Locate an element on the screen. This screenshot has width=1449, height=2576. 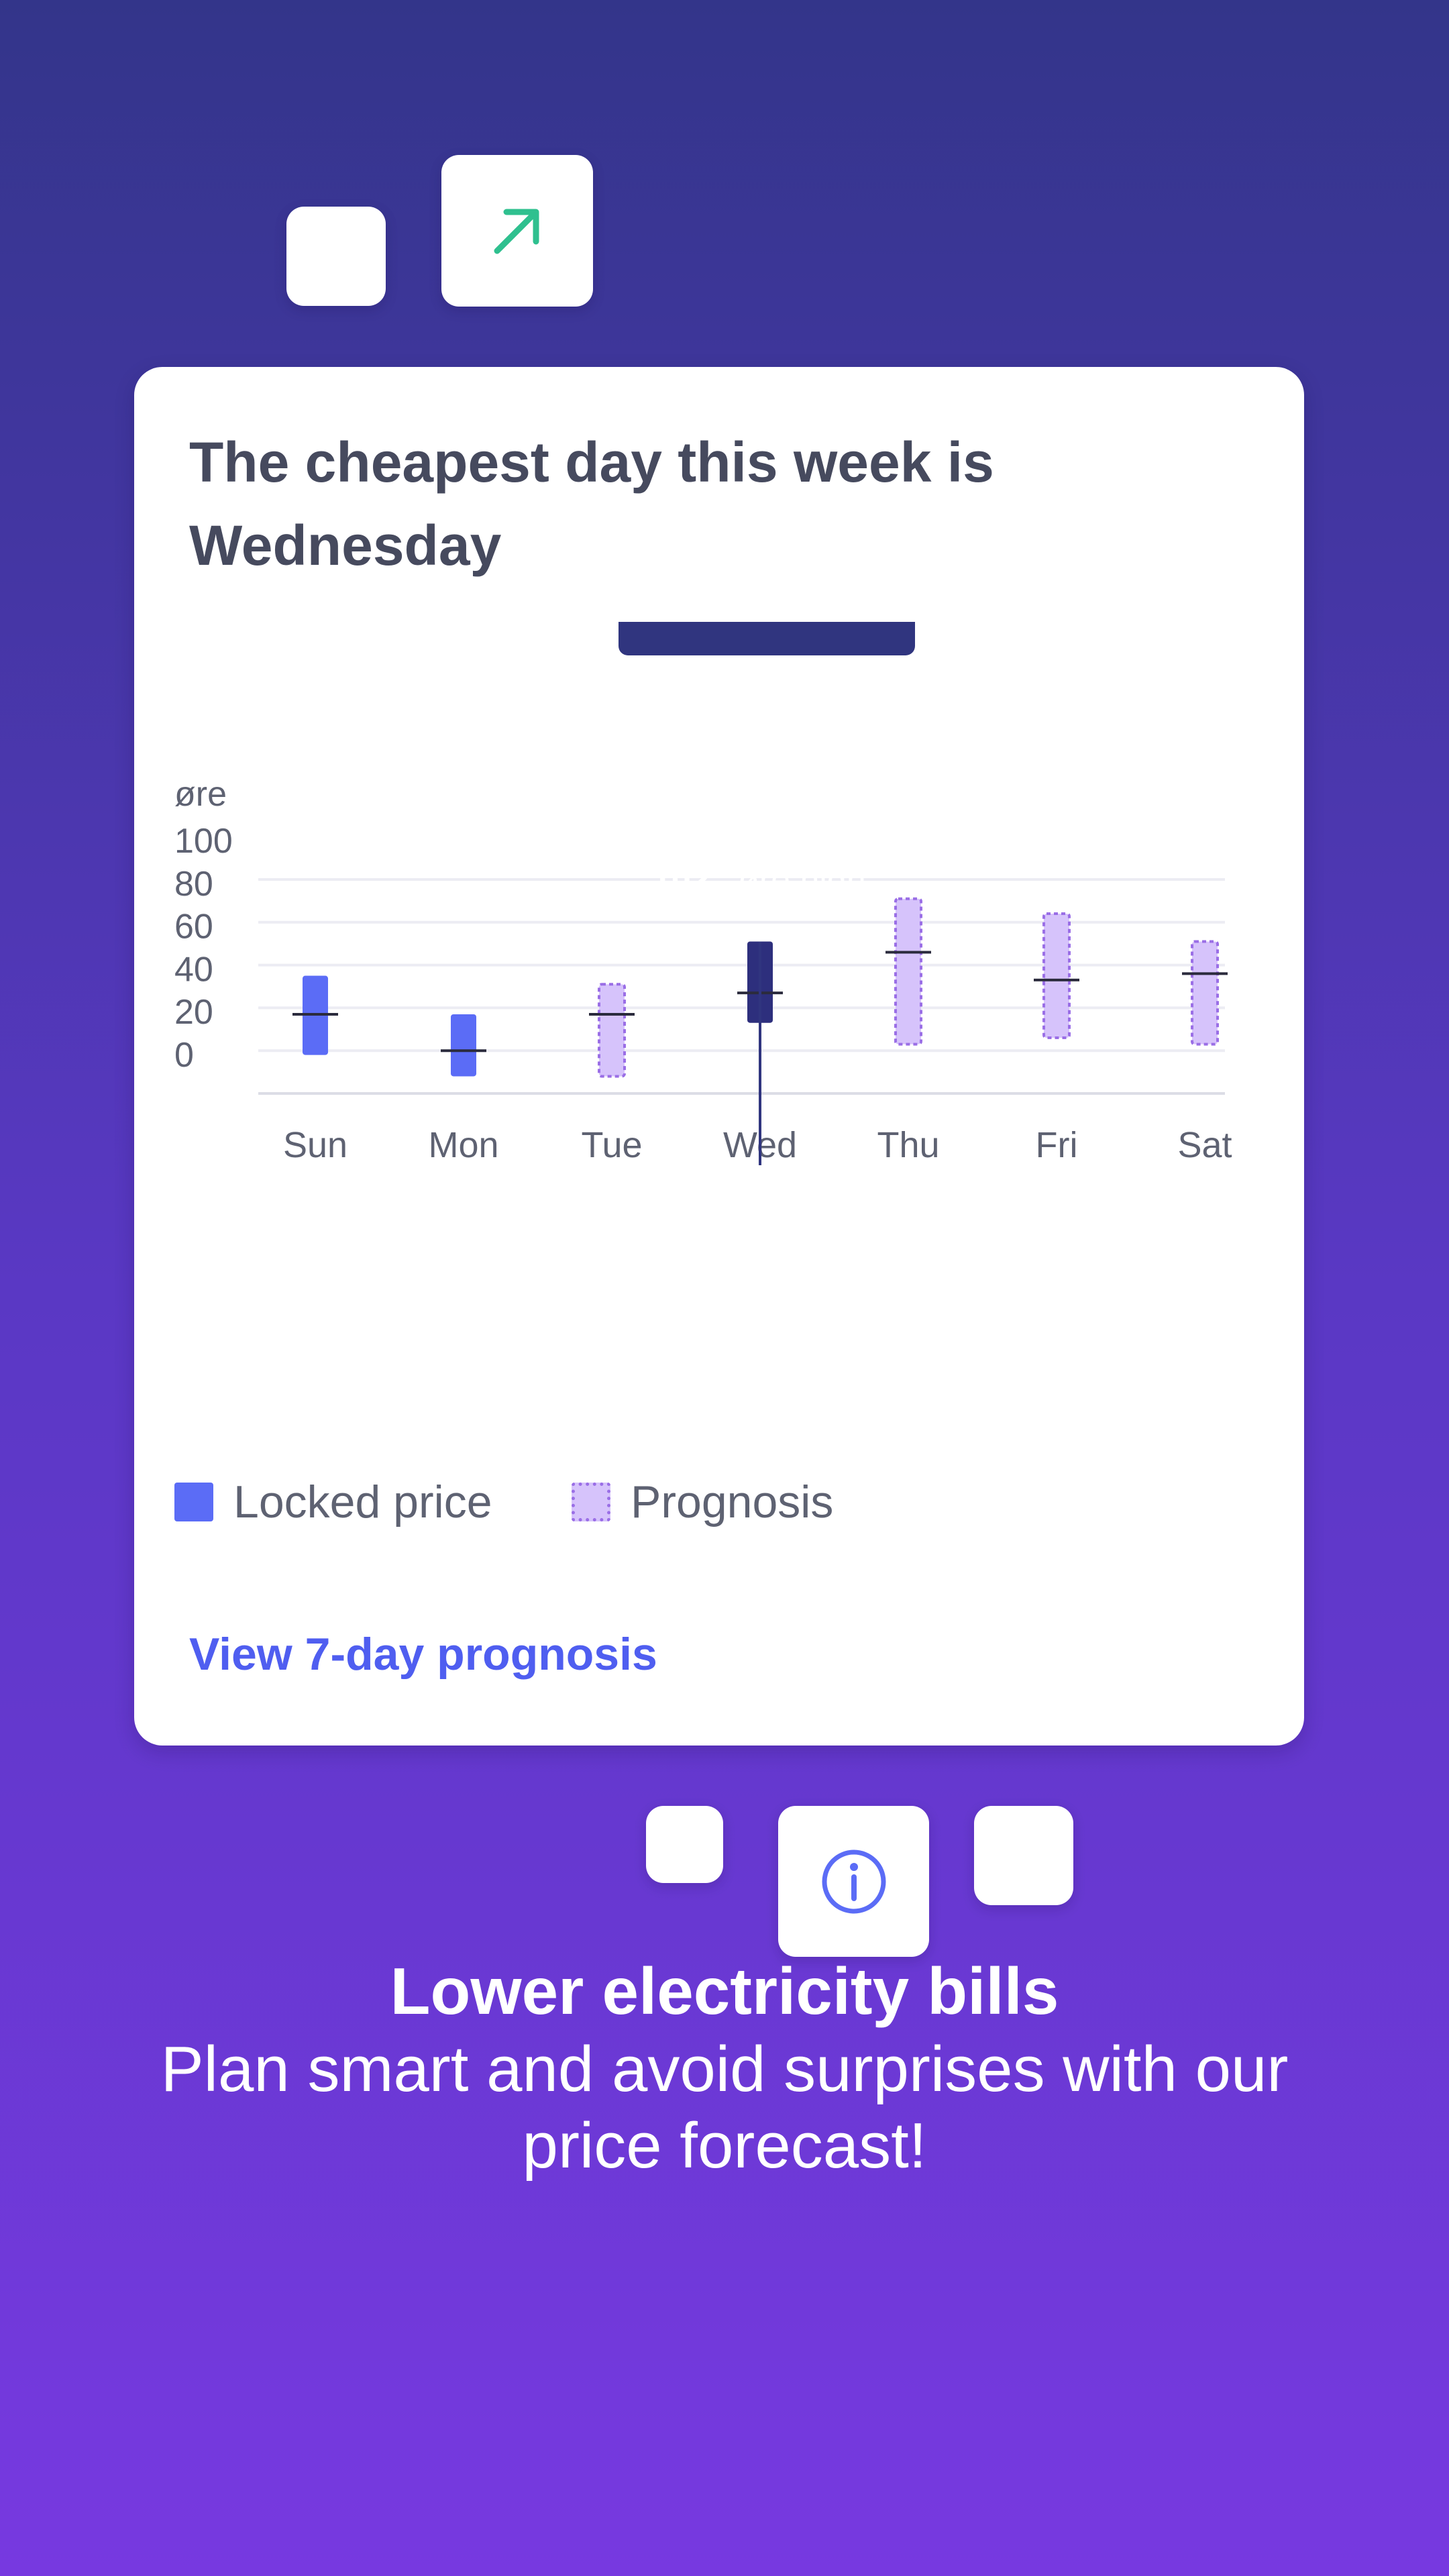
tooltip-low-label: øre low is located at coordinates (779, 791).